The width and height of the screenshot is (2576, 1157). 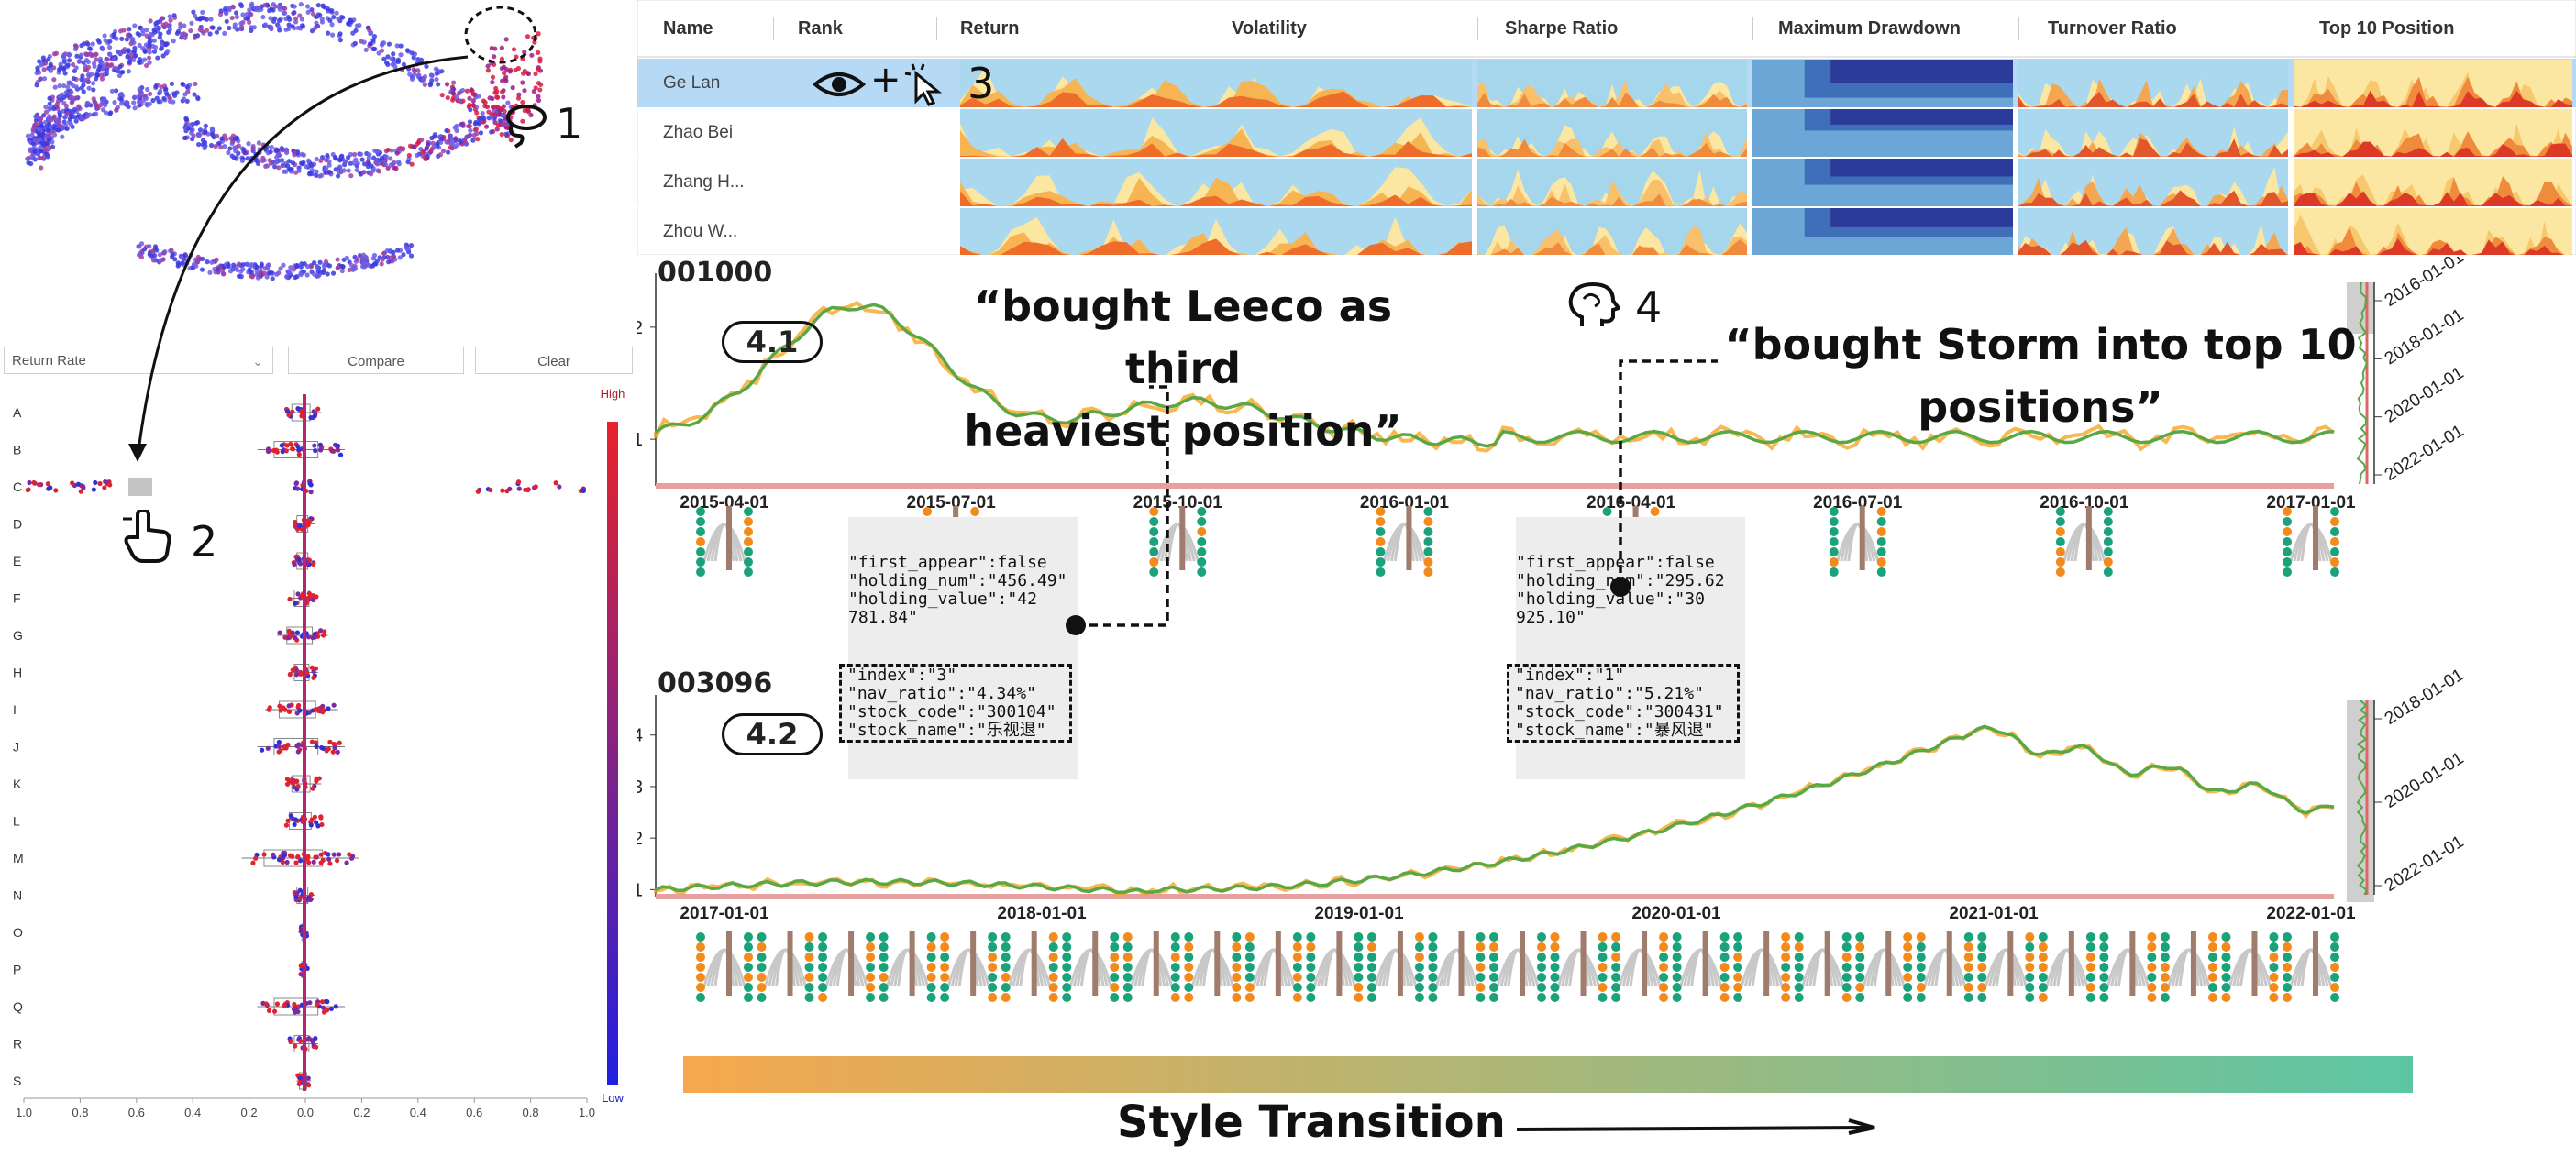 What do you see at coordinates (1359, 913) in the screenshot?
I see `x-tick-label: 2019-01-01` at bounding box center [1359, 913].